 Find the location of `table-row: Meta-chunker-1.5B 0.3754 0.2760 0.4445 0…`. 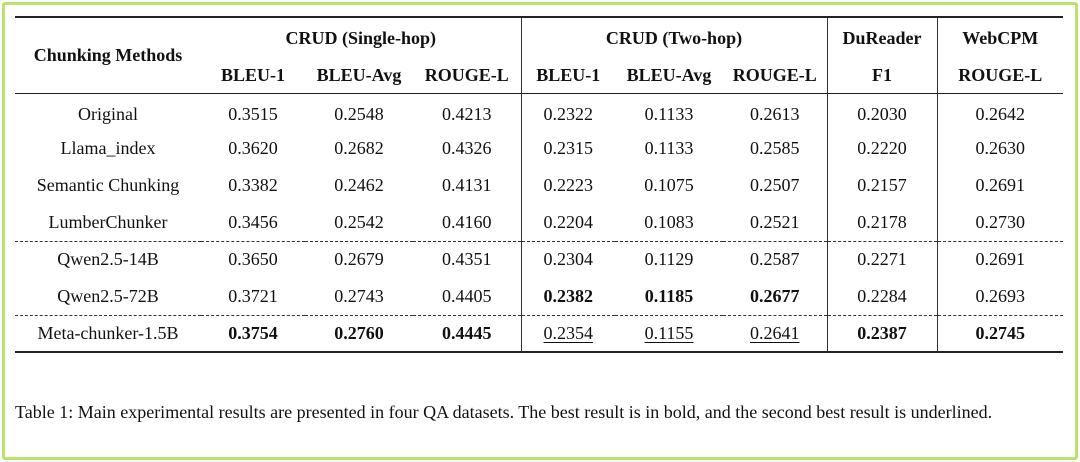

table-row: Meta-chunker-1.5B 0.3754 0.2760 0.4445 0… is located at coordinates (539, 333).